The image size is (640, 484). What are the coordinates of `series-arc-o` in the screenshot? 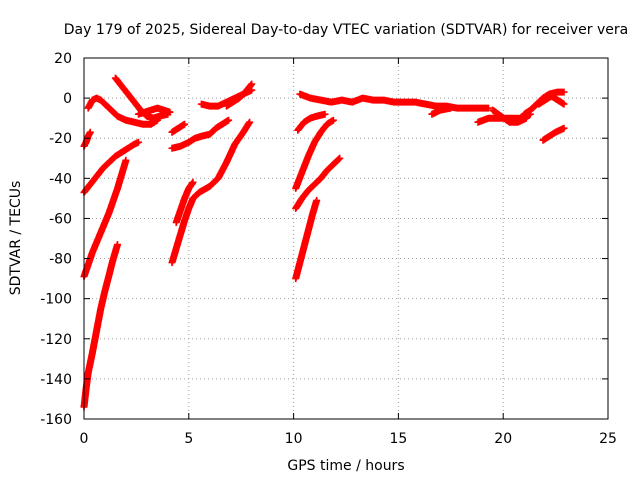 It's located at (318, 183).